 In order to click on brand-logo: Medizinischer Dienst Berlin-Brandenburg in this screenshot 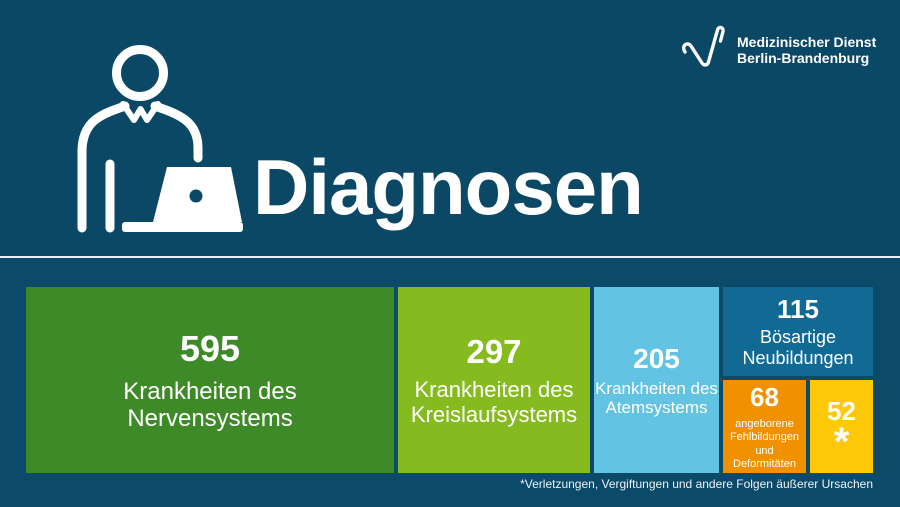, I will do `click(776, 50)`.